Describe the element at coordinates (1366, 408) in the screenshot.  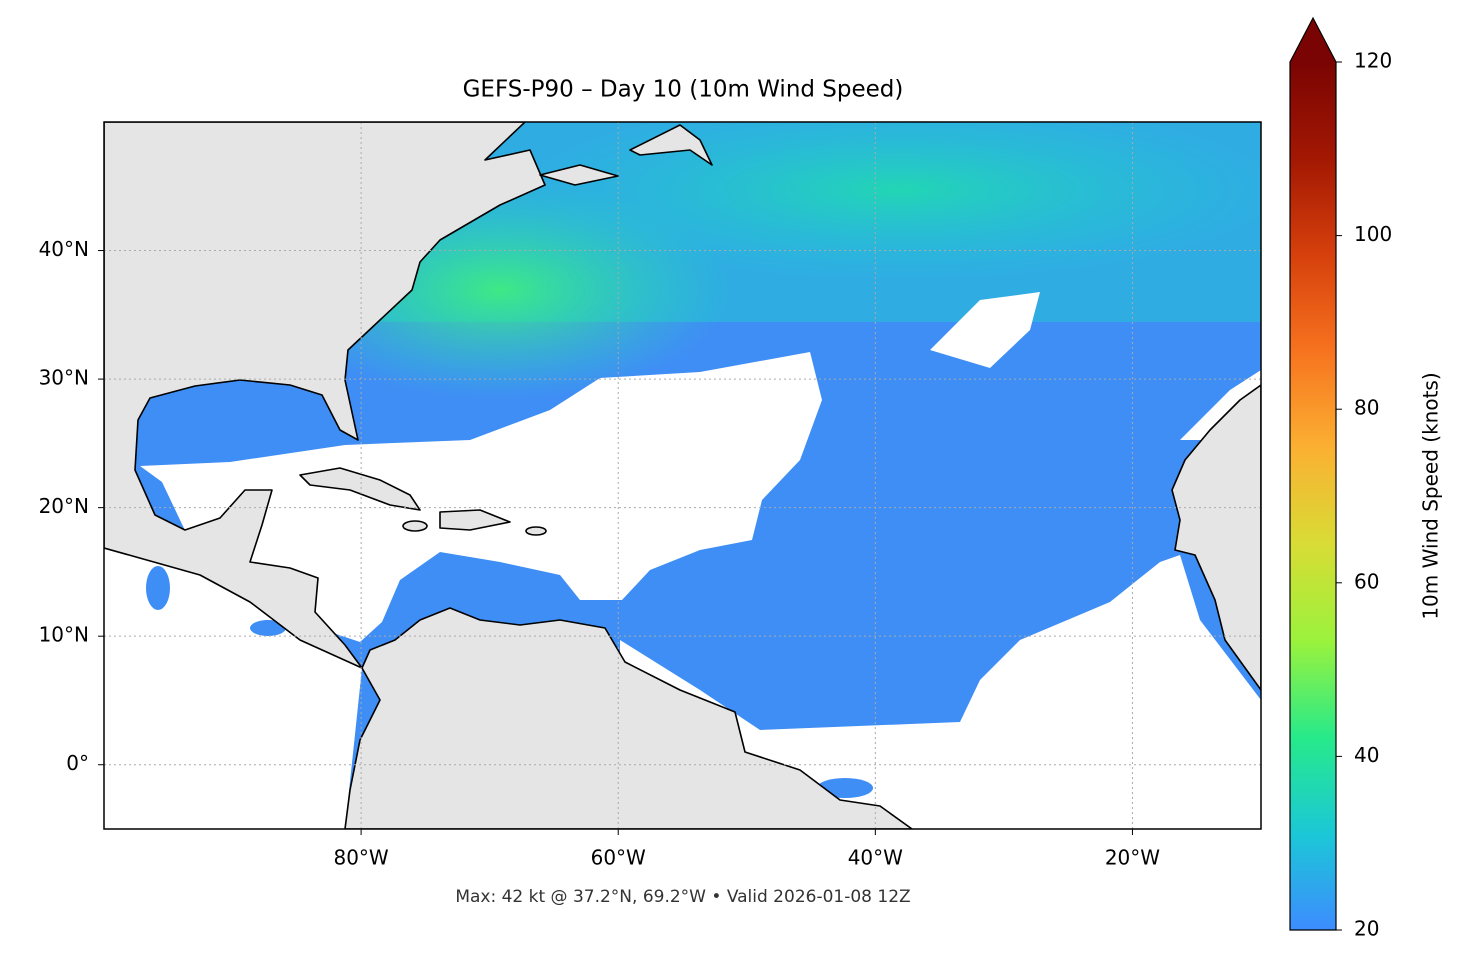
I see `colorbar-tick-label: 80` at that location.